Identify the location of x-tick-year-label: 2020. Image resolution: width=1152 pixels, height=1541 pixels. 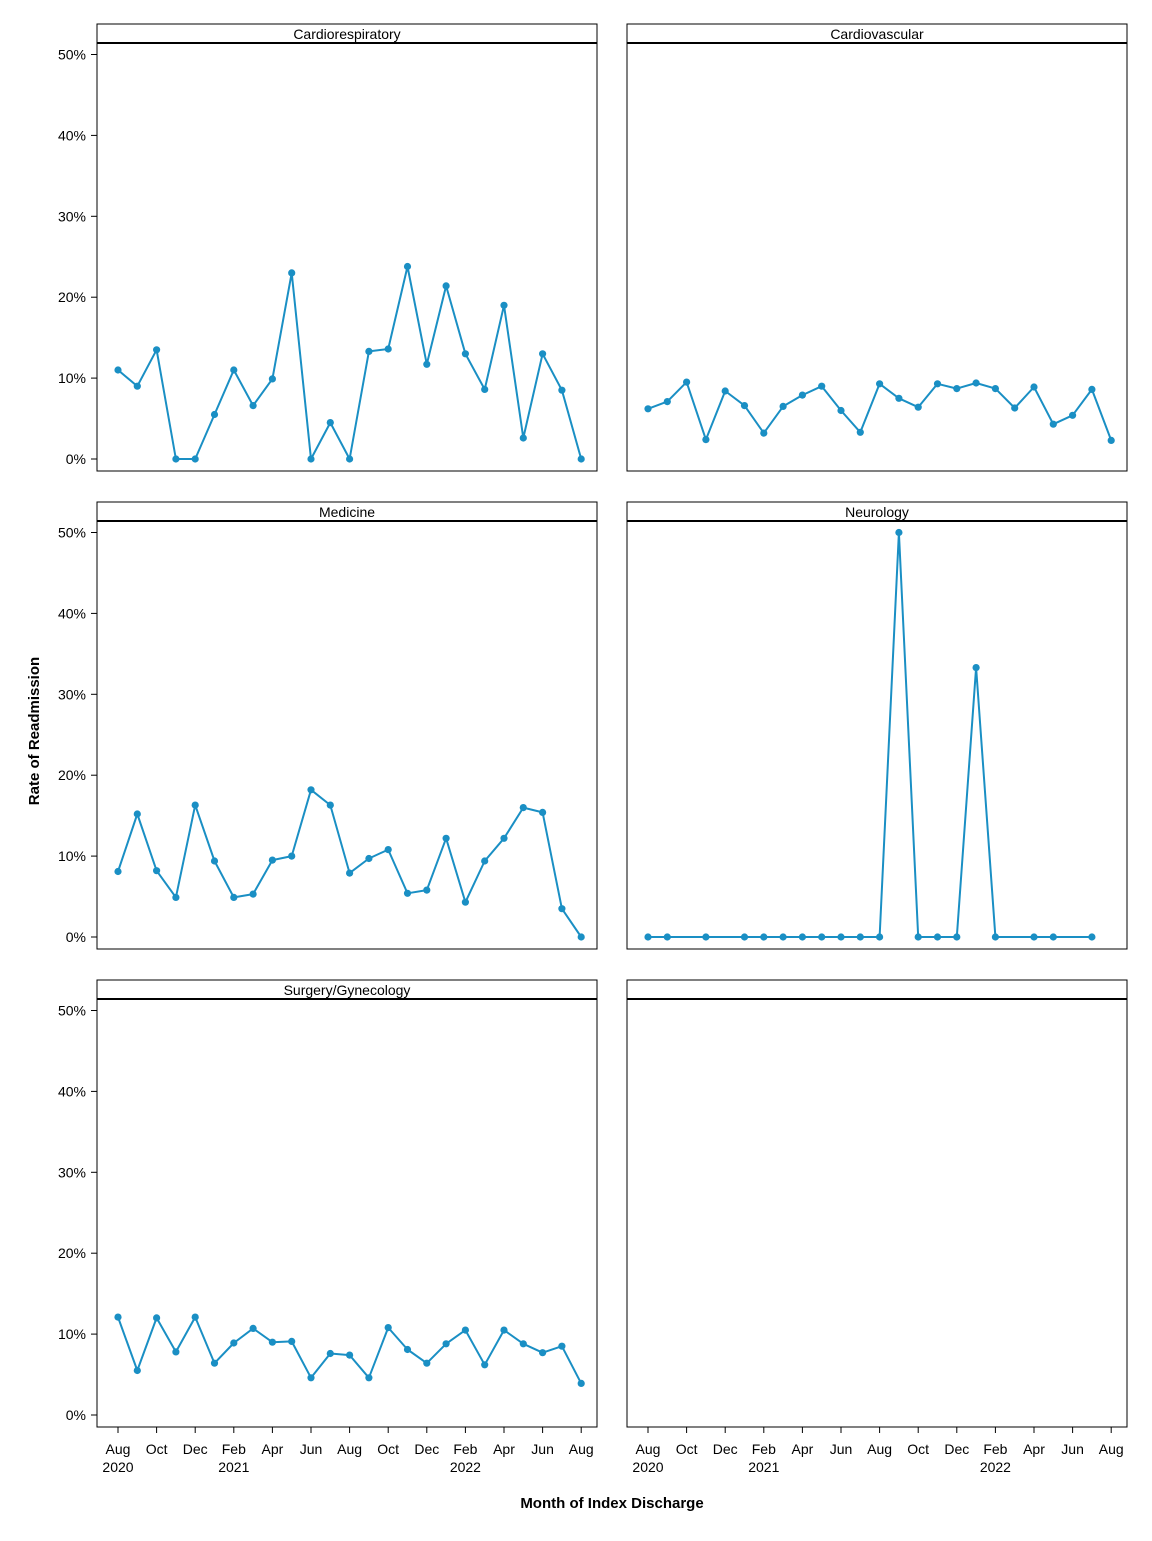
(647, 1467).